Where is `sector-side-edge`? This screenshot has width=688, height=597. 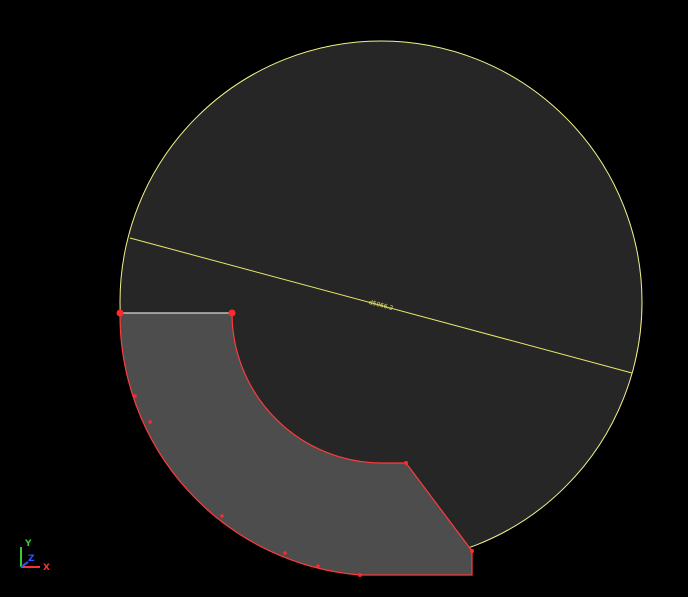
sector-side-edge is located at coordinates (416, 519).